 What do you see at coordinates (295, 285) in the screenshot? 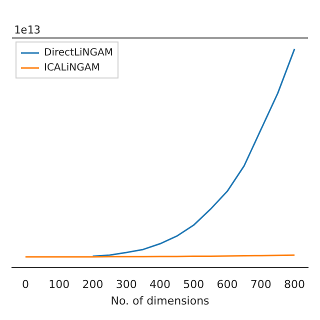
I see `x-tick-label: 800` at bounding box center [295, 285].